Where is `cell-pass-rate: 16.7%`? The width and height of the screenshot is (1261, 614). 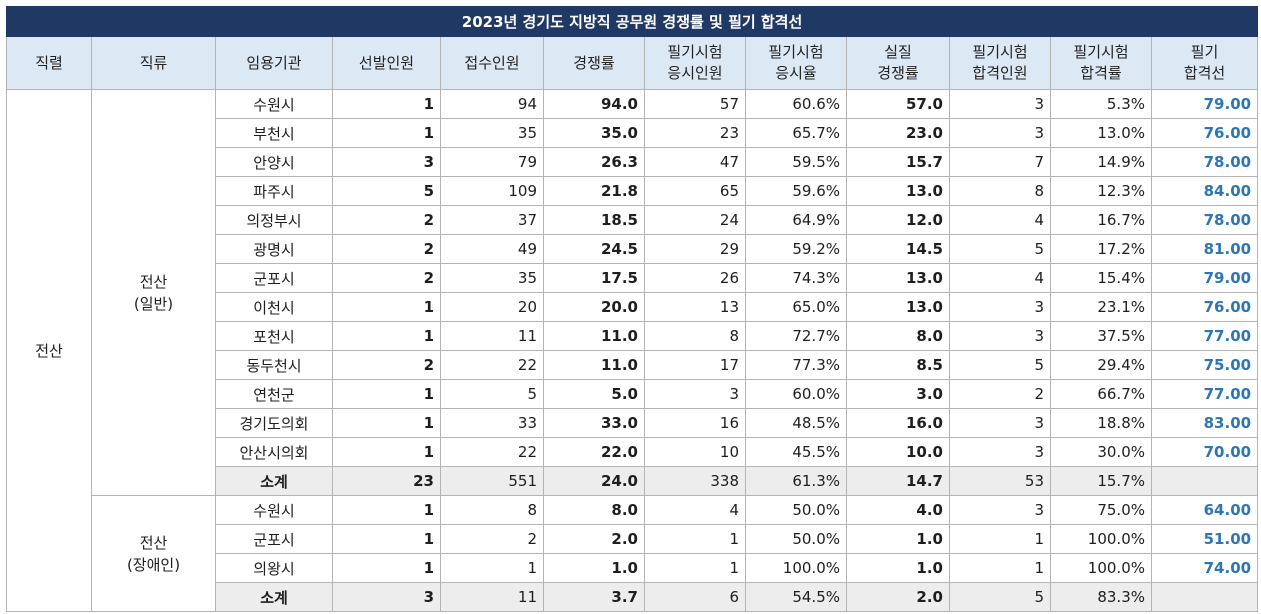 cell-pass-rate: 16.7% is located at coordinates (1101, 220).